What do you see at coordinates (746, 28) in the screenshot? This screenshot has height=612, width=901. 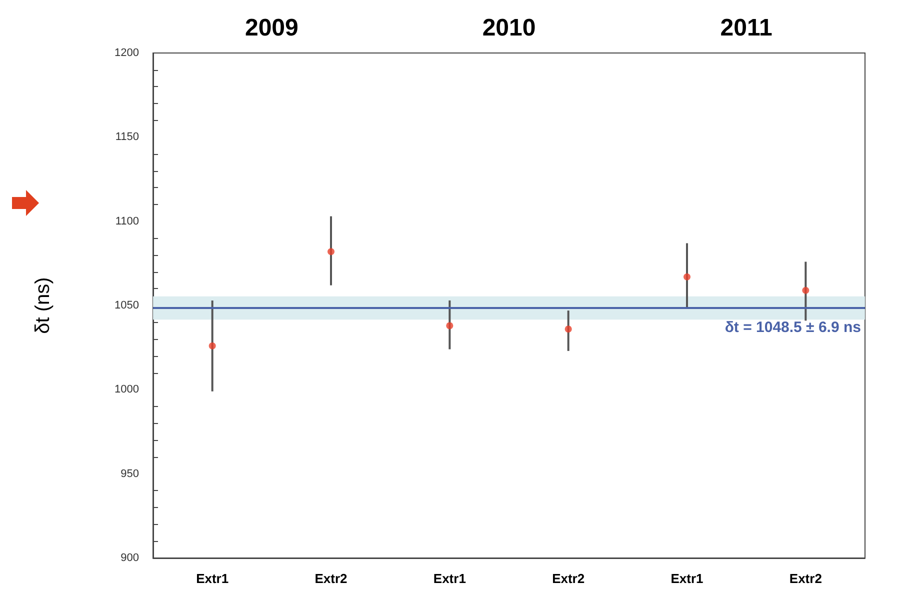 I see `text: 2011` at bounding box center [746, 28].